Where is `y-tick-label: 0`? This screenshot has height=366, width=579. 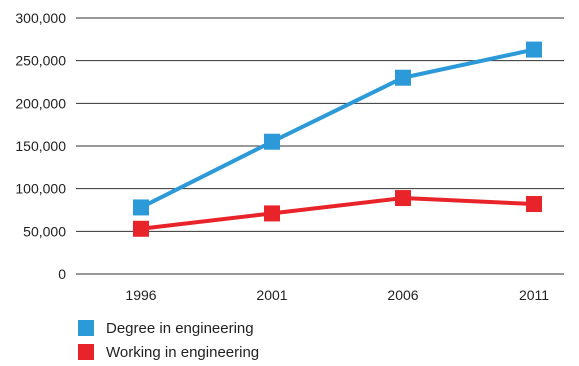
y-tick-label: 0 is located at coordinates (62, 274).